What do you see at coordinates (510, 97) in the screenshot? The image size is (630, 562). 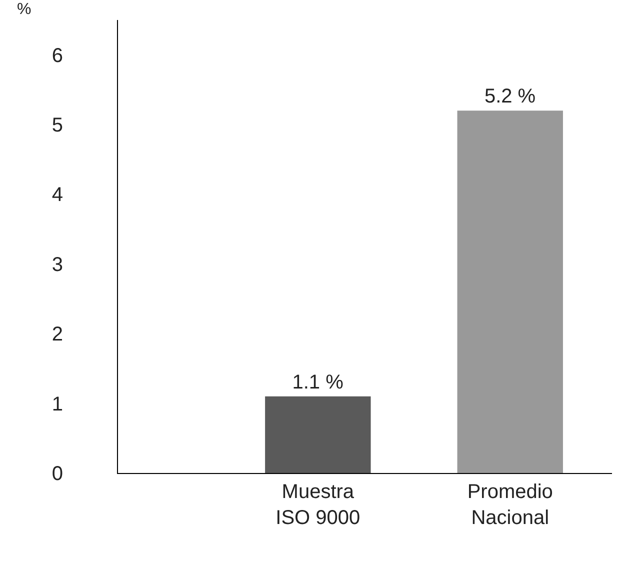 I see `data-label: 5.2 %` at bounding box center [510, 97].